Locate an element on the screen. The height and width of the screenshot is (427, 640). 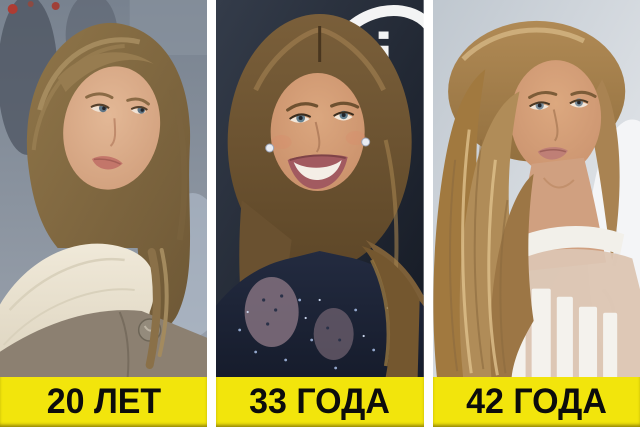
age-label-42-text: 42 ГОДА is located at coordinates (536, 401).